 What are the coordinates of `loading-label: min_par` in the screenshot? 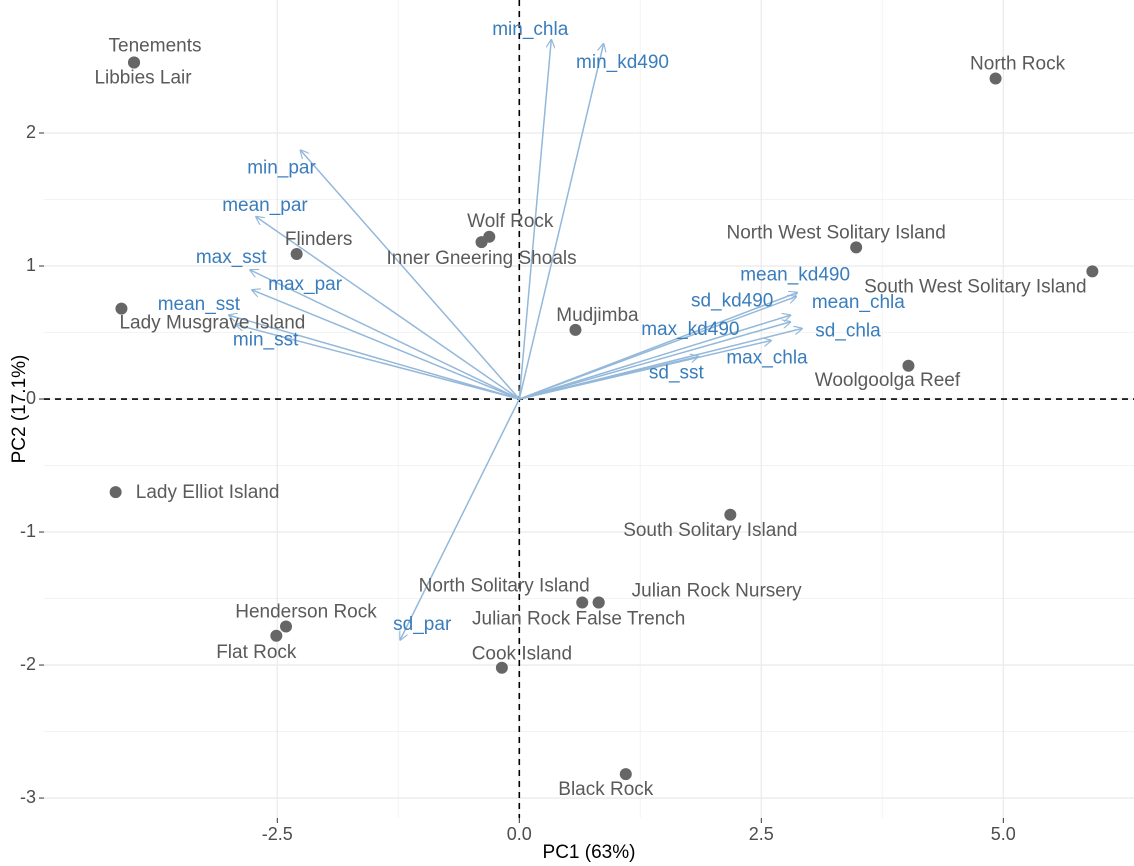 It's located at (281, 167).